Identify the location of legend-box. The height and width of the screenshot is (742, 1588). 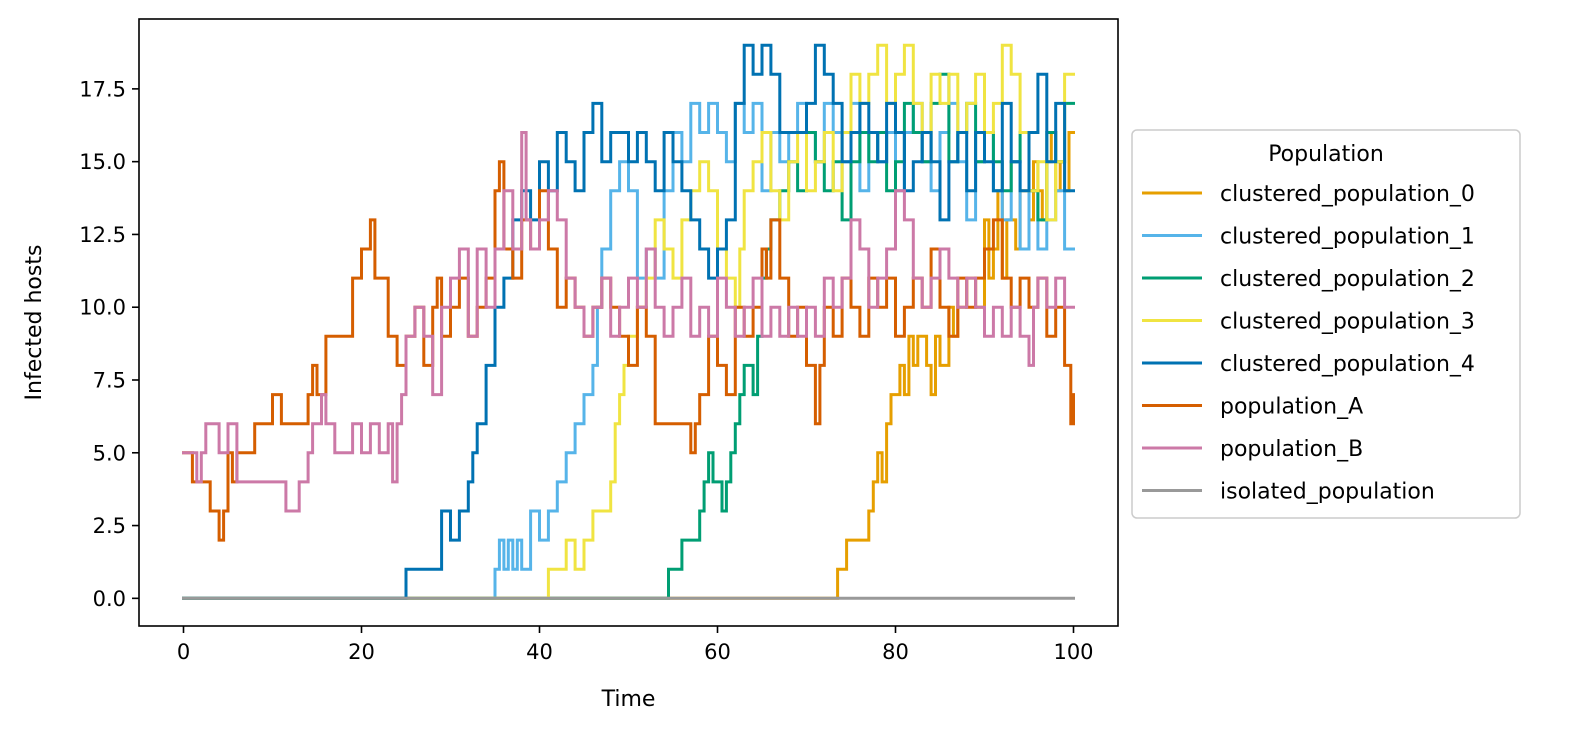
(1326, 324).